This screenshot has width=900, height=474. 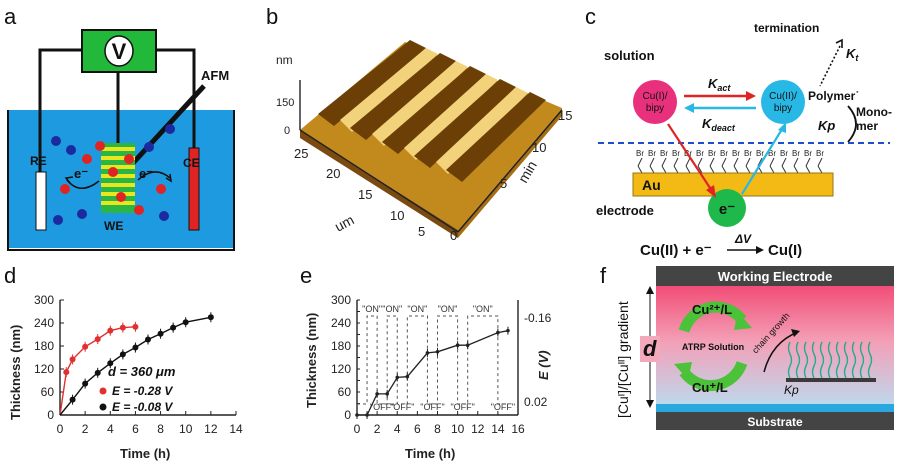 I want to click on counter-electrode, so click(x=194, y=189).